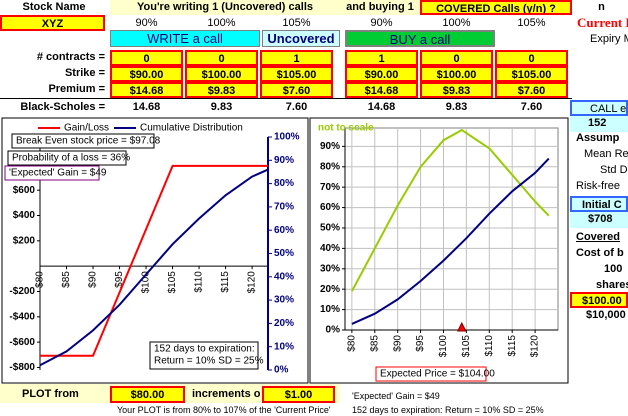  I want to click on increments-input: $1.00, so click(298, 394).